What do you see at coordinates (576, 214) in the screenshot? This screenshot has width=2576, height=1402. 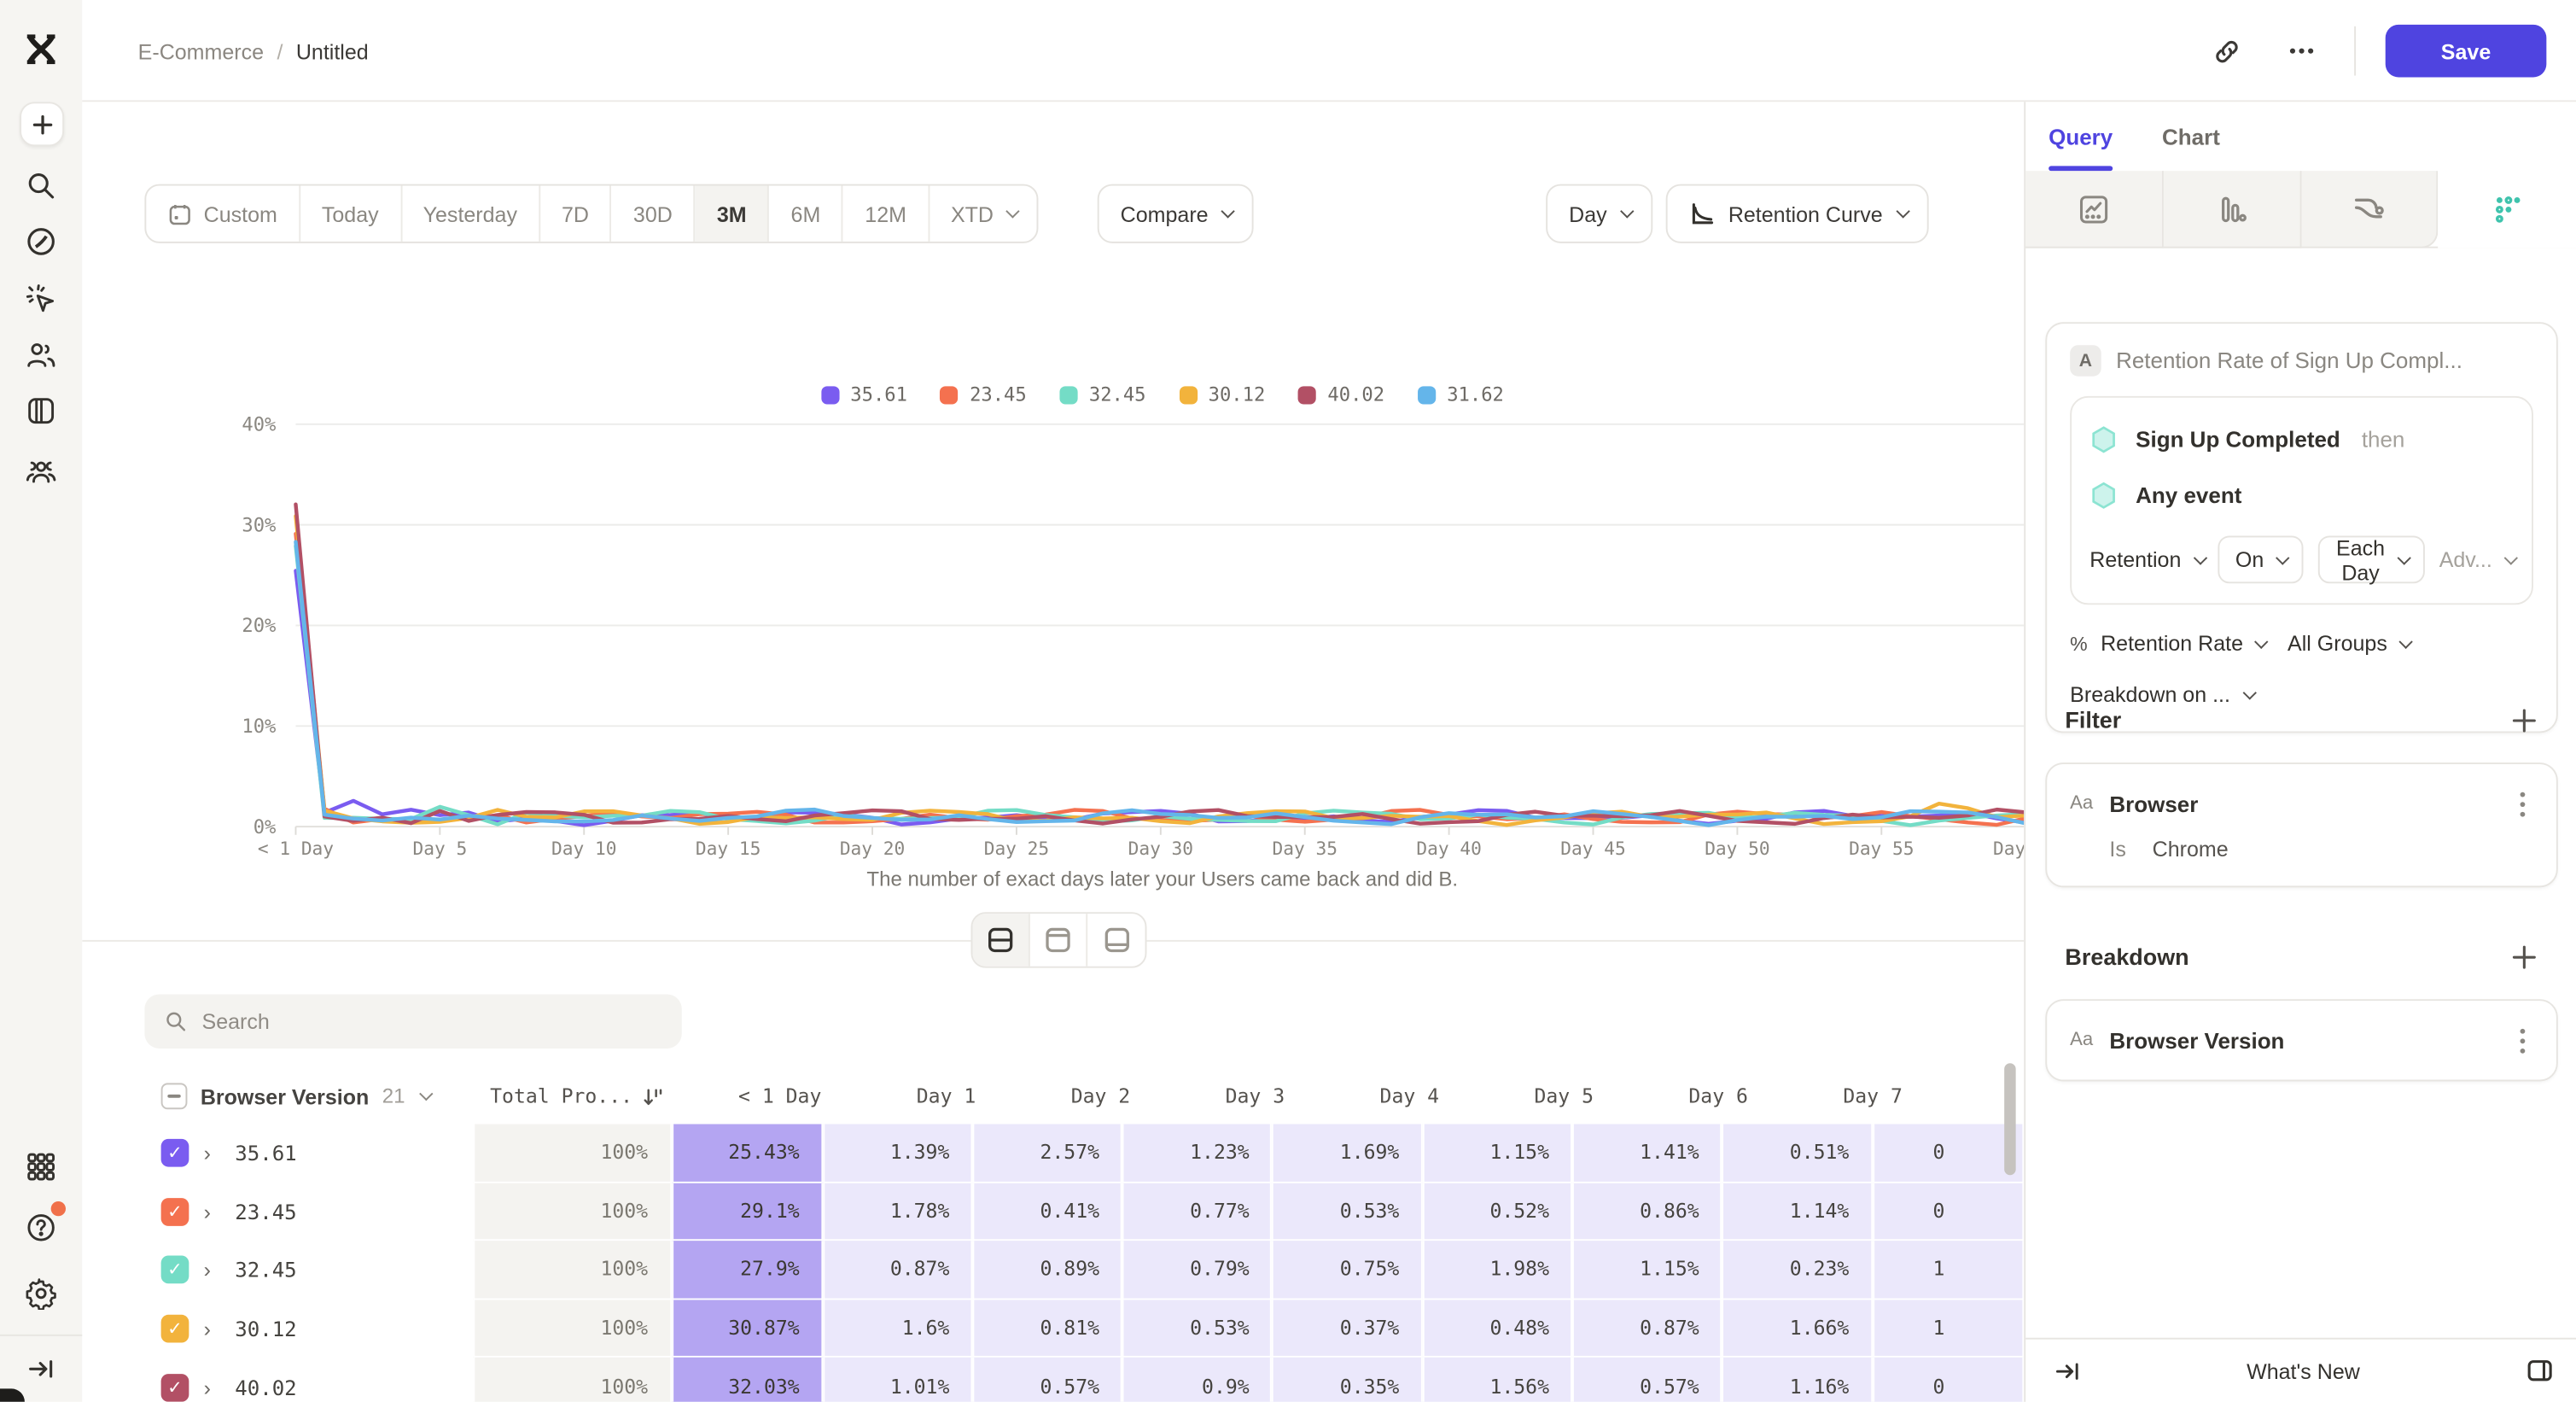 I see `date-range-7d: 7D` at bounding box center [576, 214].